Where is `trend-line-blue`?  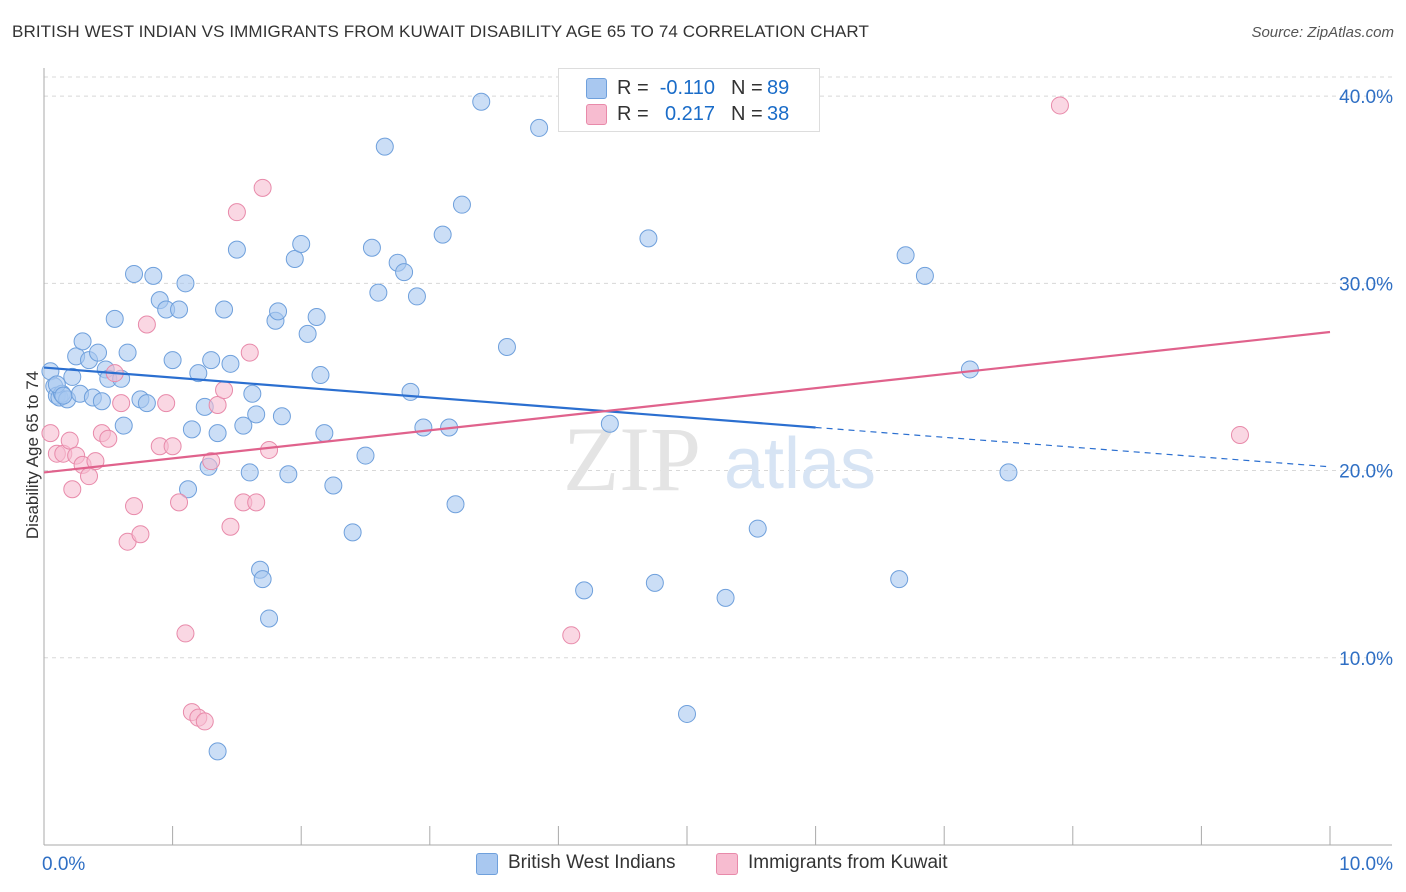 trend-line-blue is located at coordinates (429, 397).